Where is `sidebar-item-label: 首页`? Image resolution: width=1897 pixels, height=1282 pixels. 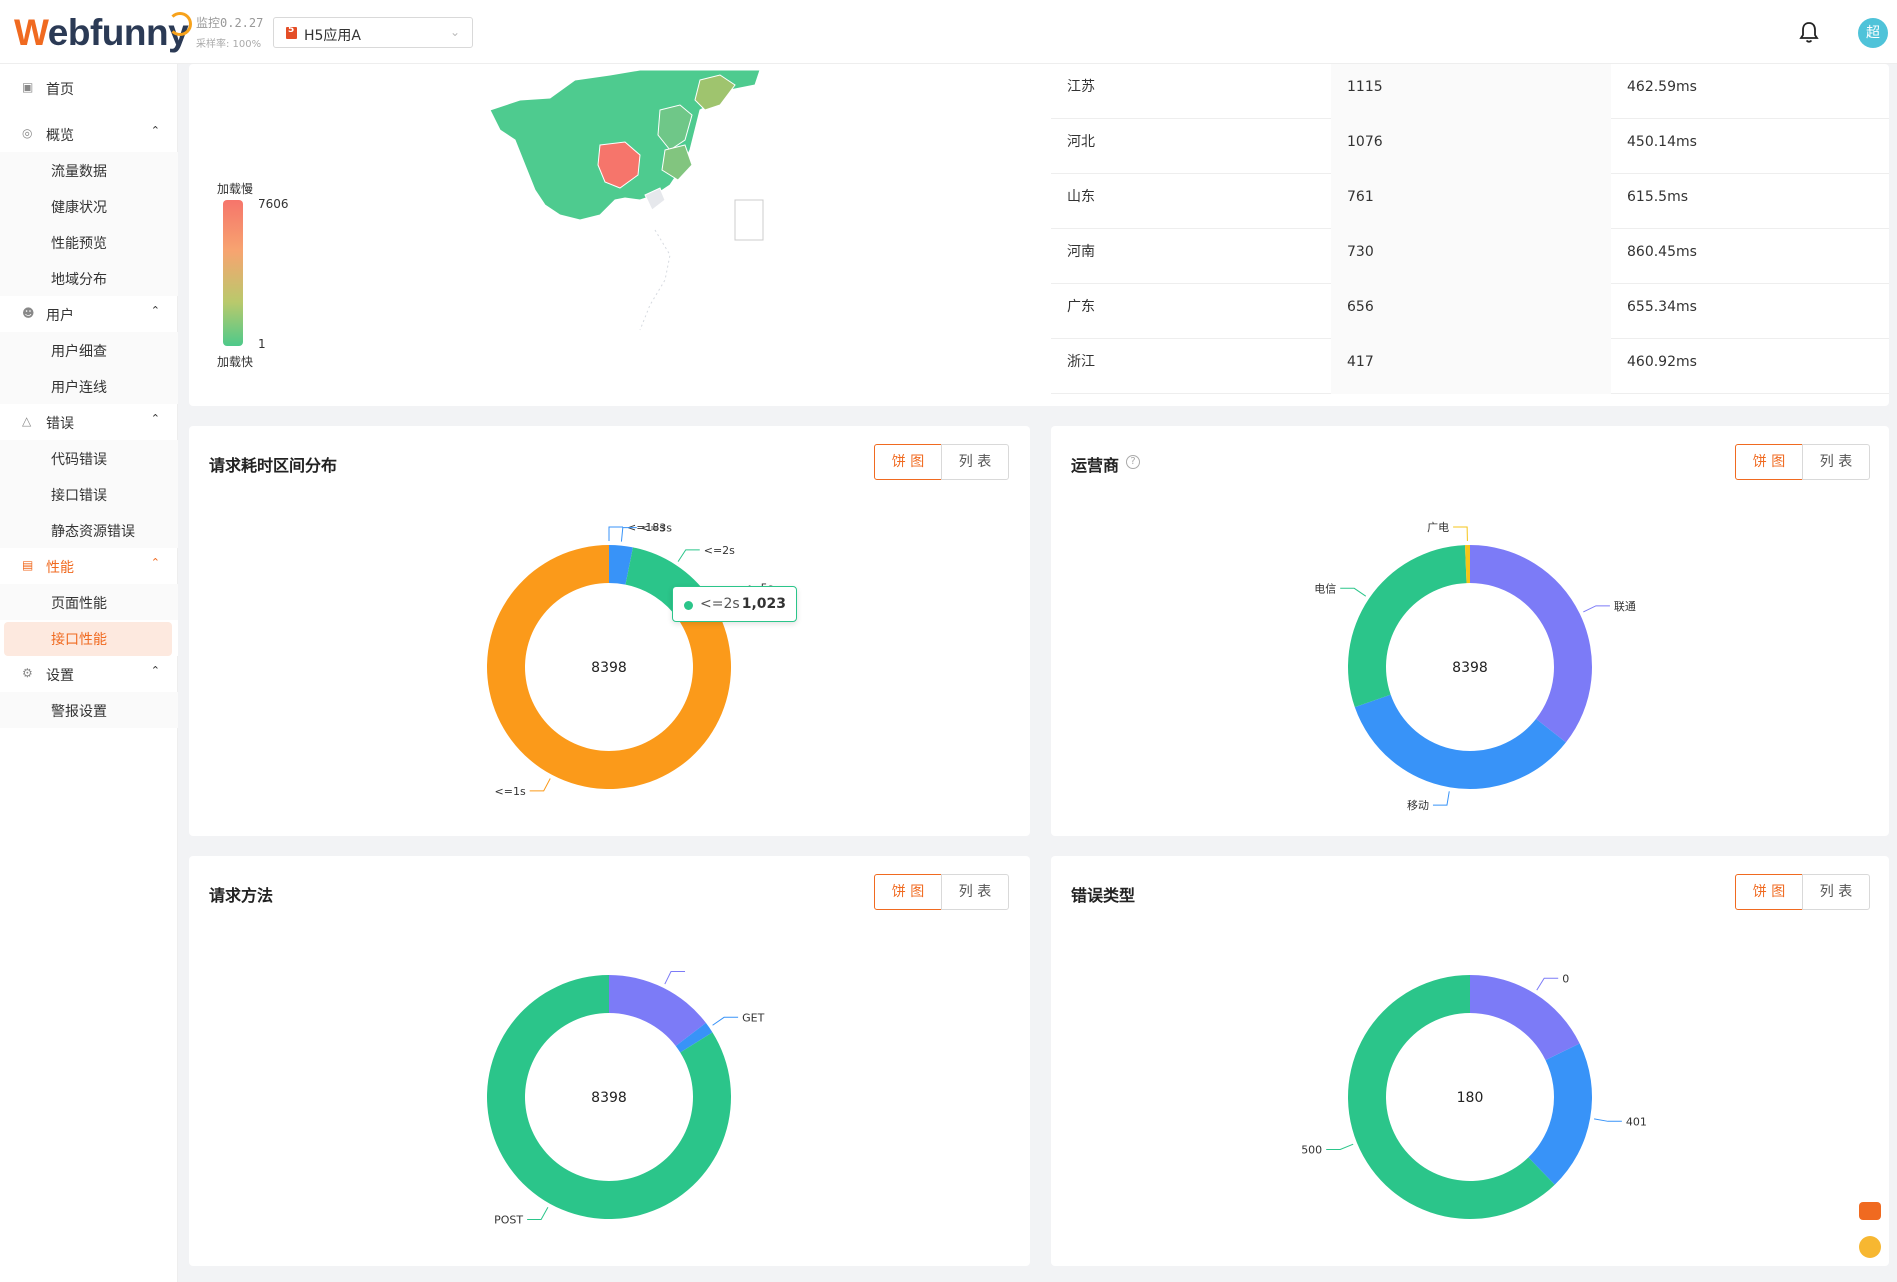
sidebar-item-label: 首页 is located at coordinates (60, 90).